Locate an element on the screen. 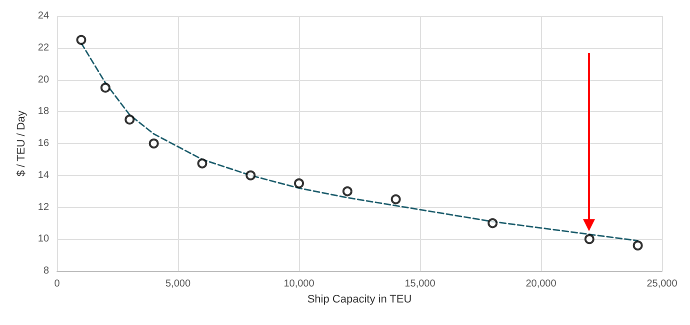 The image size is (690, 325). y-tick-label: 16 is located at coordinates (44, 143).